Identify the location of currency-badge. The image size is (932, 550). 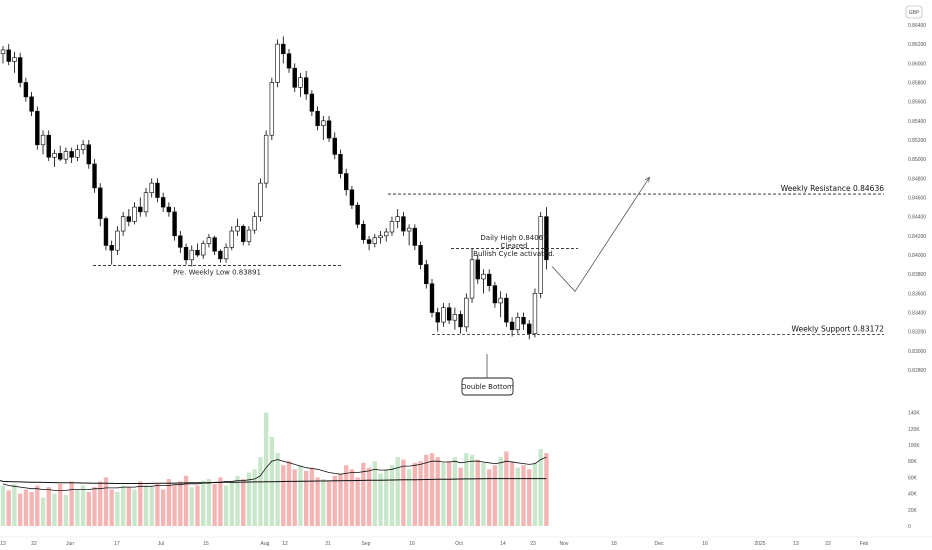
(914, 12).